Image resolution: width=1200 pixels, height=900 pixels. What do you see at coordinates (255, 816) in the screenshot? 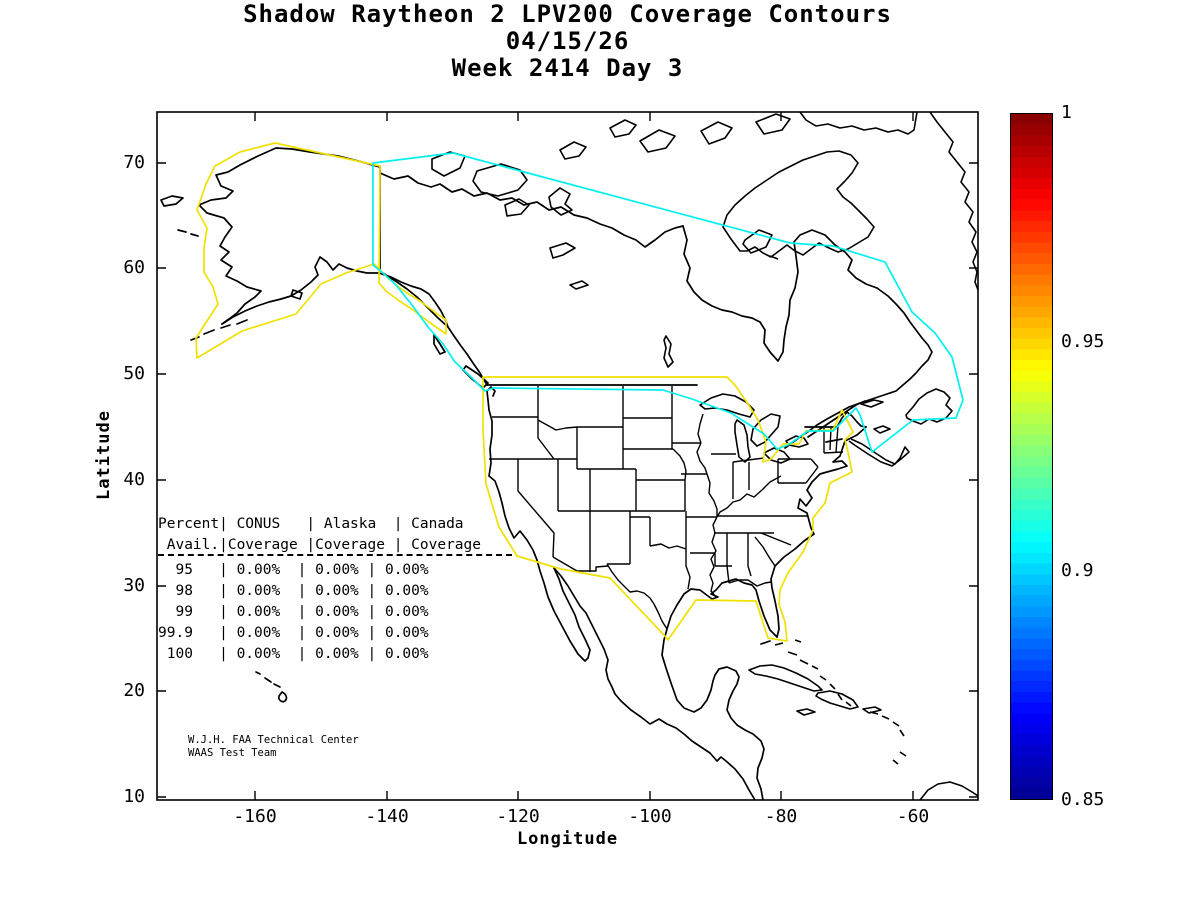
I see `x-tick-label: -160` at bounding box center [255, 816].